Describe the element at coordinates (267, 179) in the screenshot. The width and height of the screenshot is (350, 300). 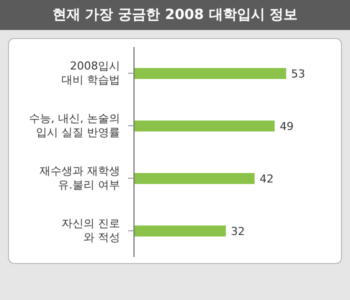
I see `data-label: 42` at that location.